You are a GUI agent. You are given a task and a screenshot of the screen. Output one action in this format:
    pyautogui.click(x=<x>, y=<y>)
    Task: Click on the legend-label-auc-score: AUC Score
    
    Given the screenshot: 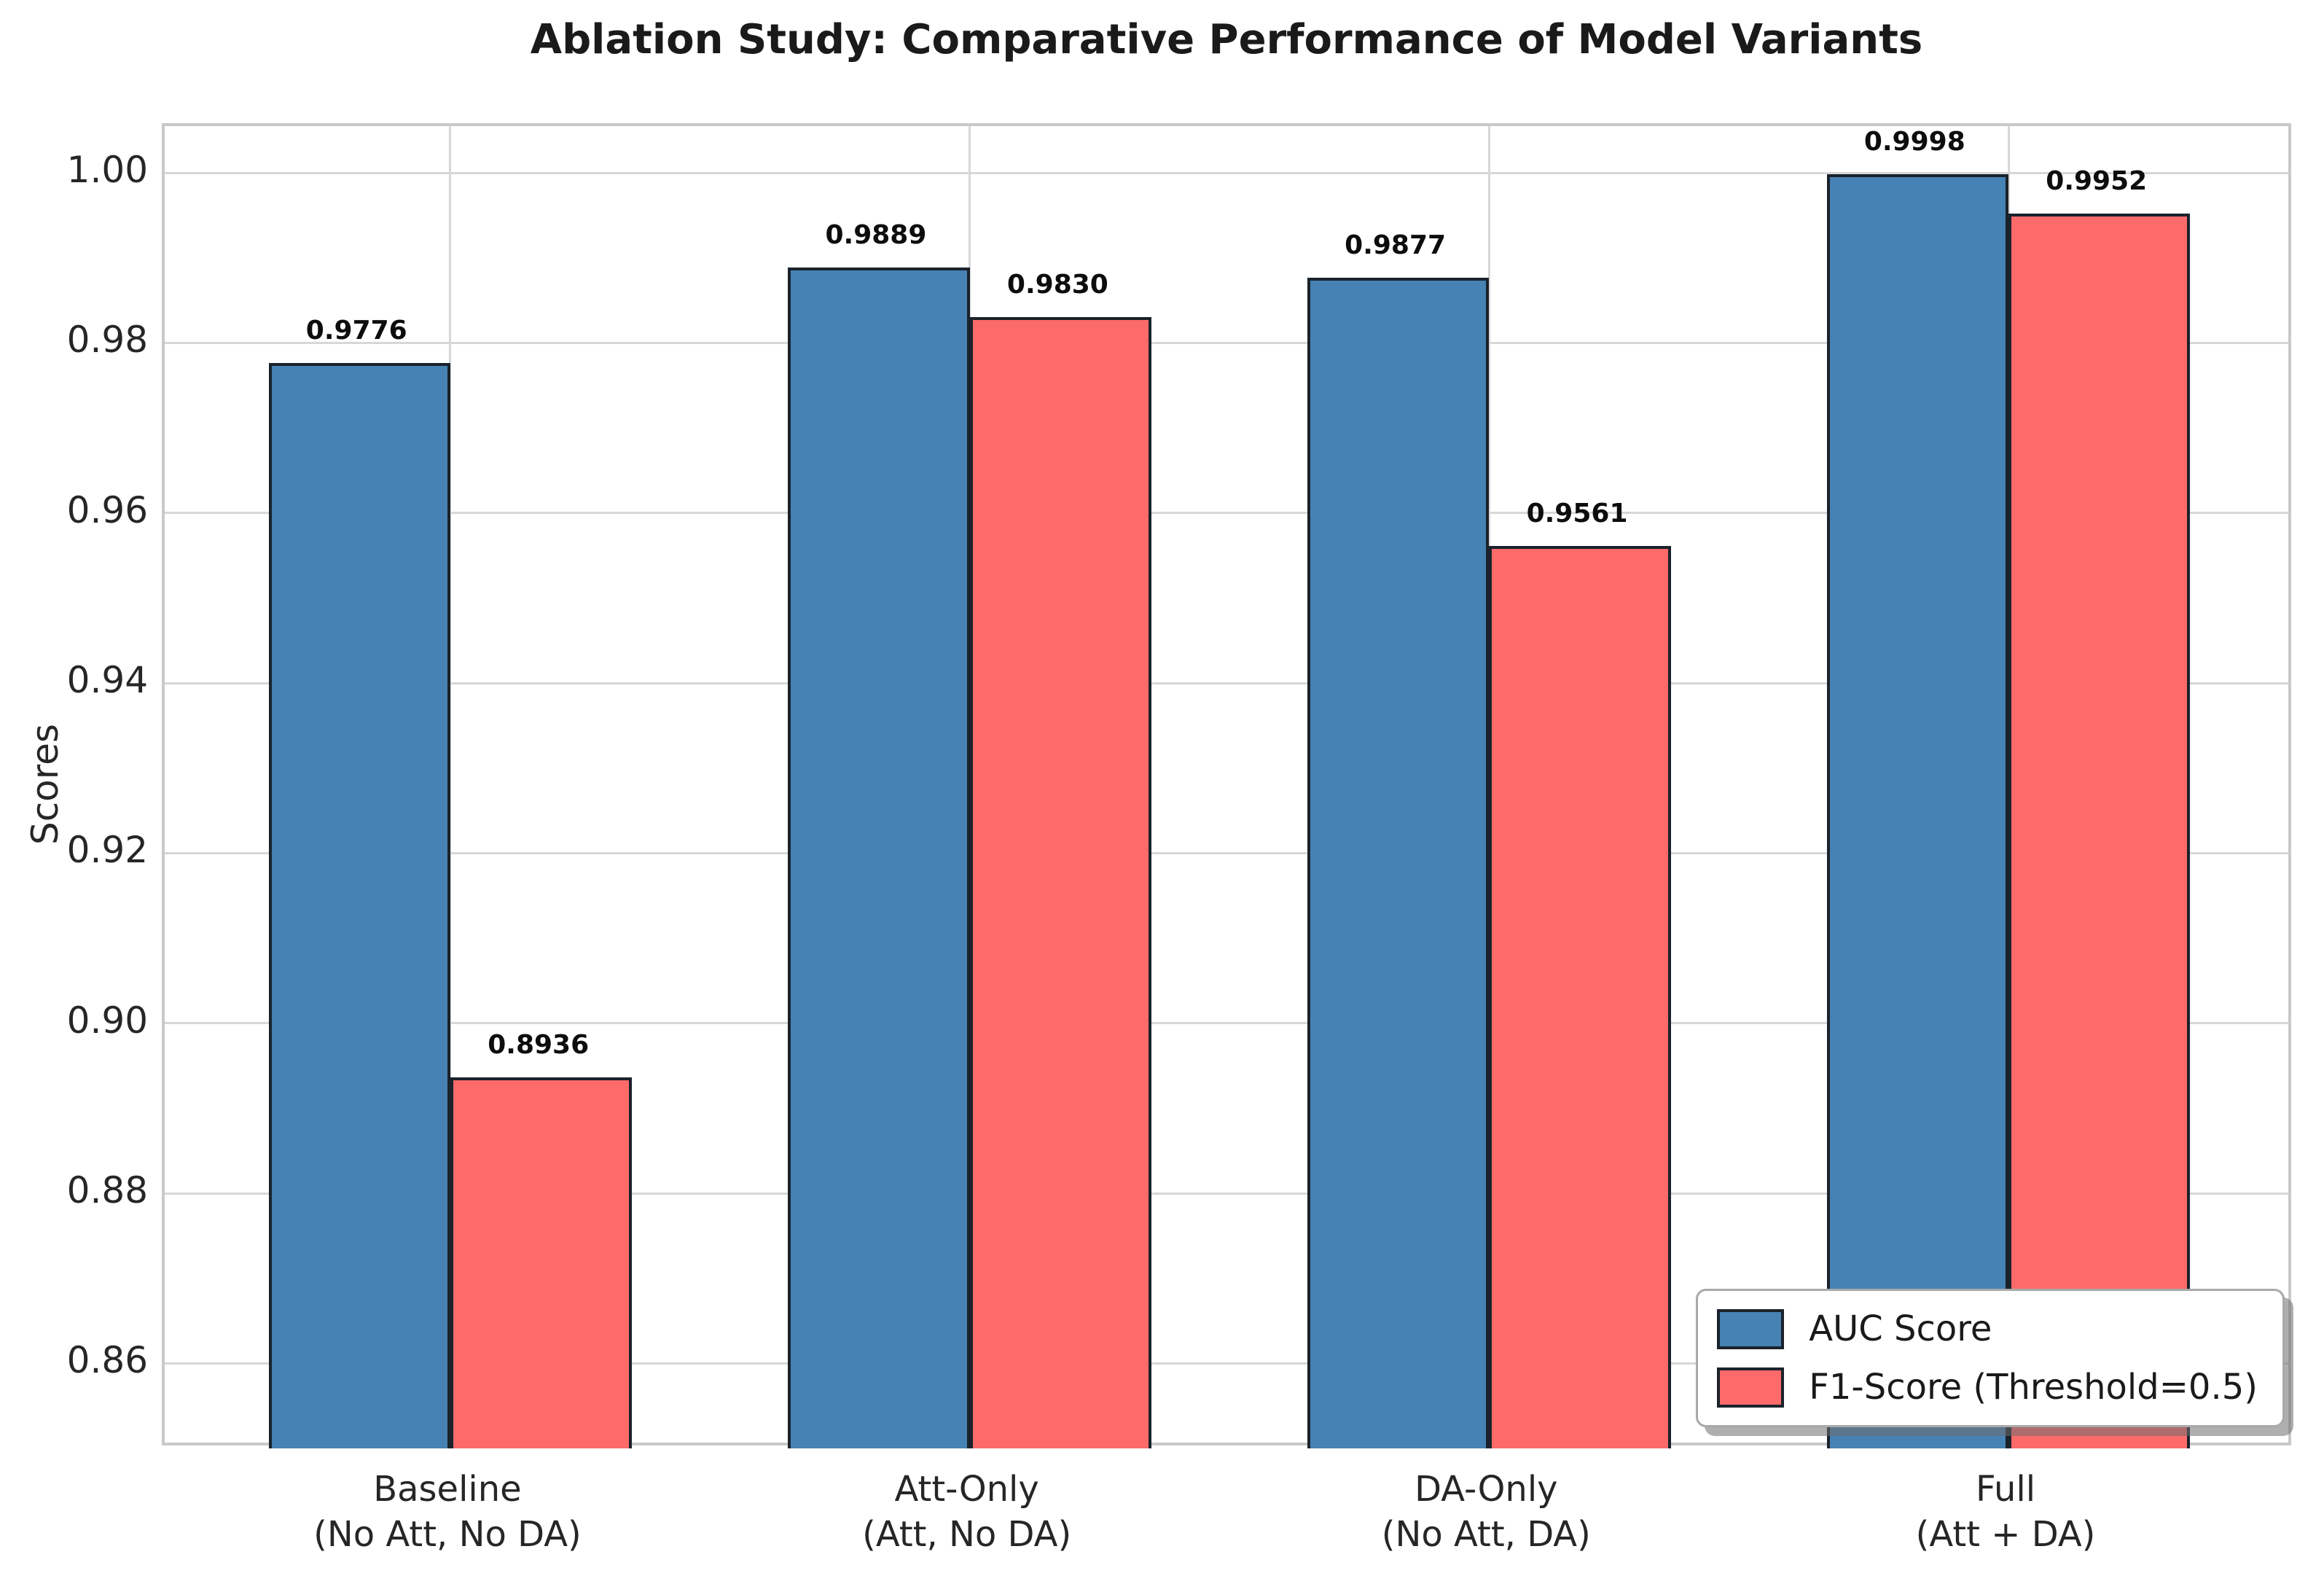 What is the action you would take?
    pyautogui.click(x=1900, y=1328)
    